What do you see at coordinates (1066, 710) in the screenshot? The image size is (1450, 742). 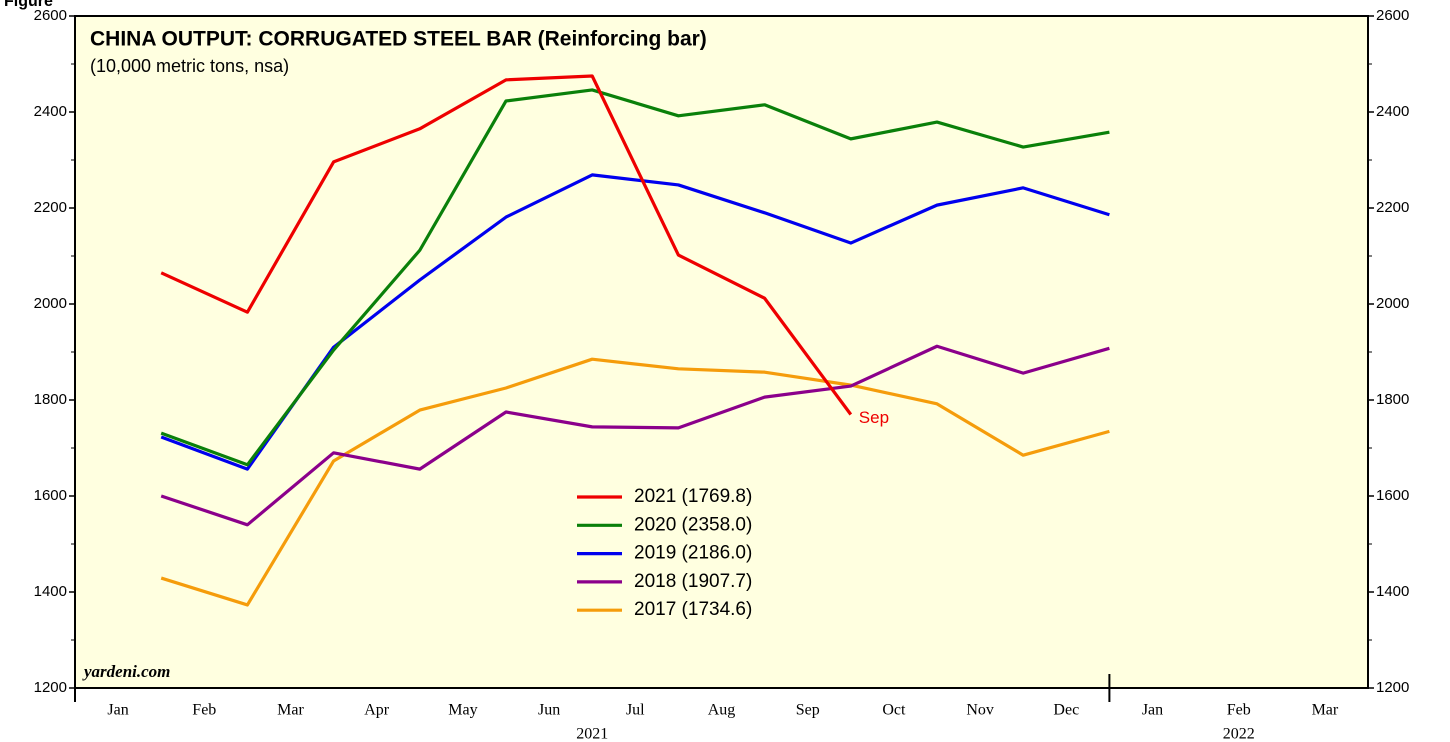 I see `x-tick-label: Dec` at bounding box center [1066, 710].